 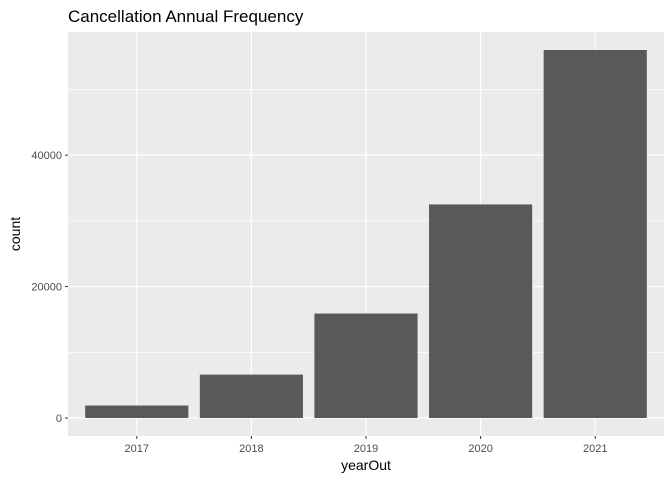 I want to click on bar-2019, so click(x=366, y=365).